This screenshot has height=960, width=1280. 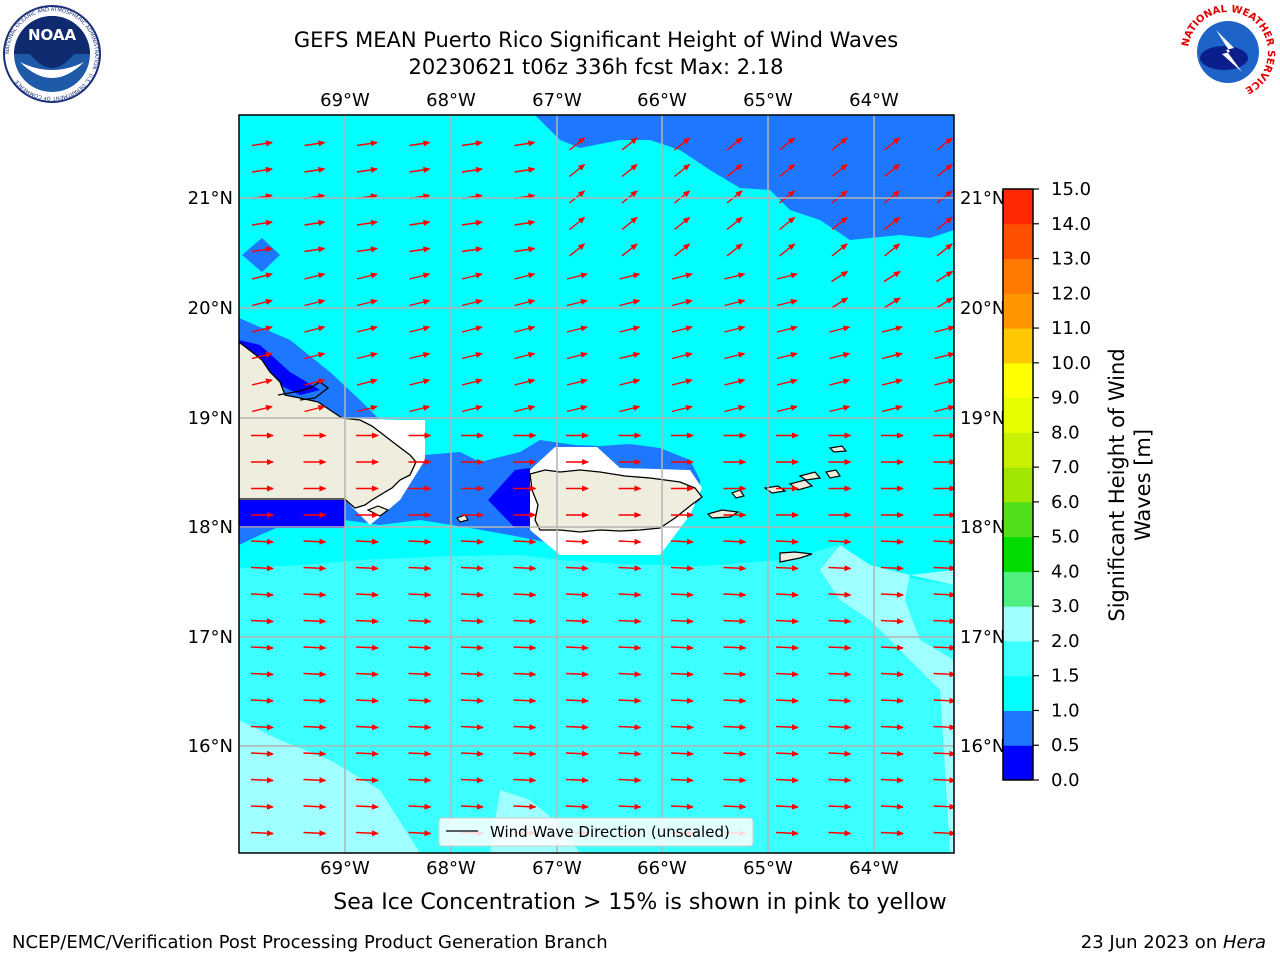 I want to click on lat-label-left: 20°N, so click(x=210, y=308).